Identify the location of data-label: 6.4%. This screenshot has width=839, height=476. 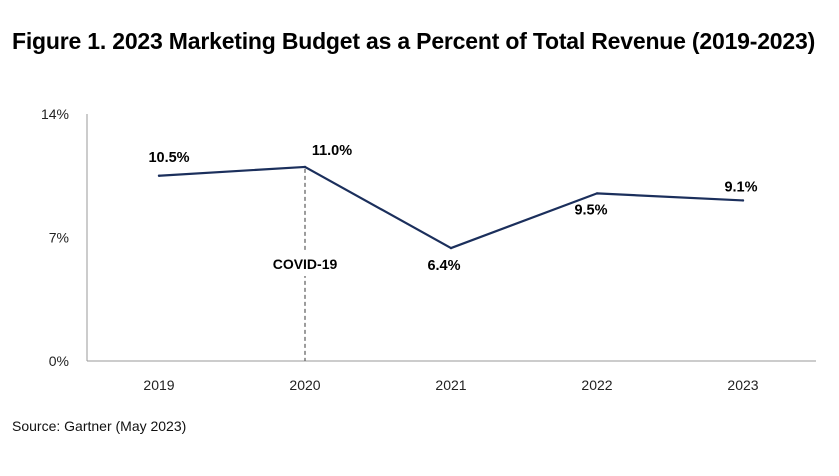
(443, 266).